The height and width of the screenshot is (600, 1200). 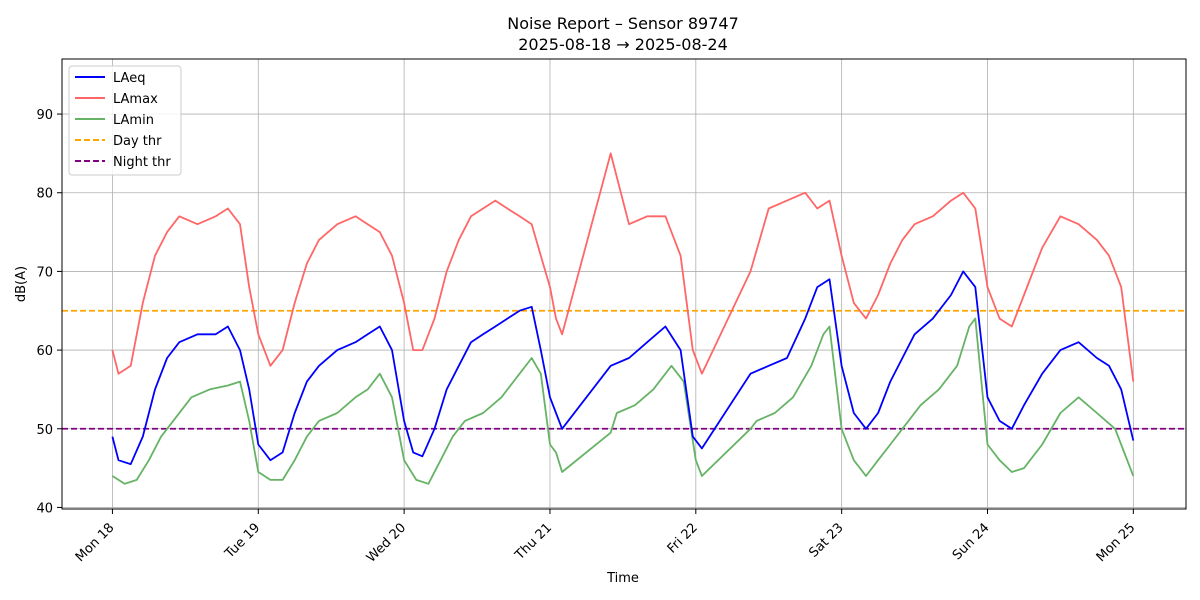 I want to click on legend: LAeq LAmax LAmin Day thr Night thr, so click(x=125, y=120).